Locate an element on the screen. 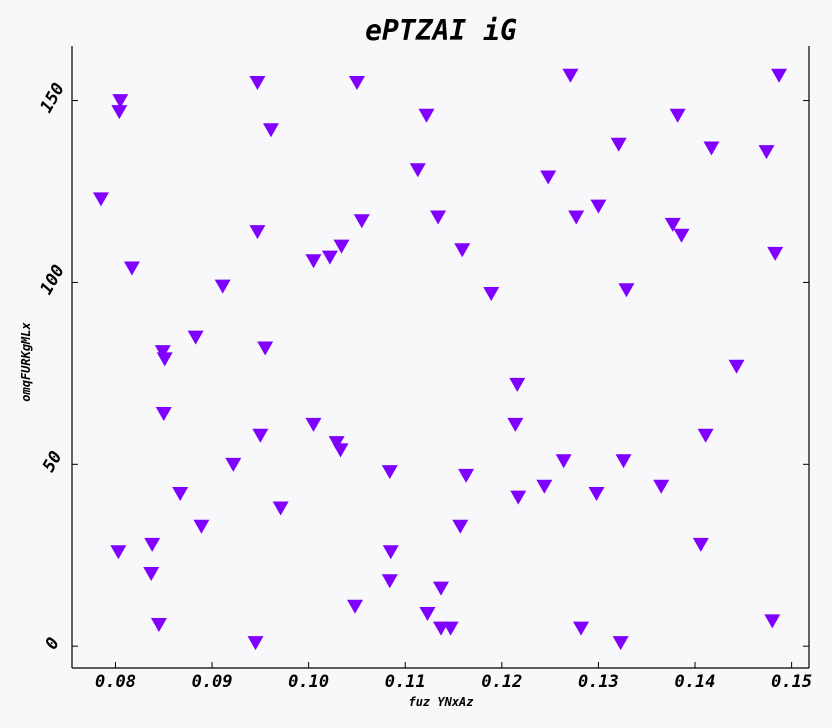 The width and height of the screenshot is (832, 728). y-tick-label: 50 is located at coordinates (53, 462).